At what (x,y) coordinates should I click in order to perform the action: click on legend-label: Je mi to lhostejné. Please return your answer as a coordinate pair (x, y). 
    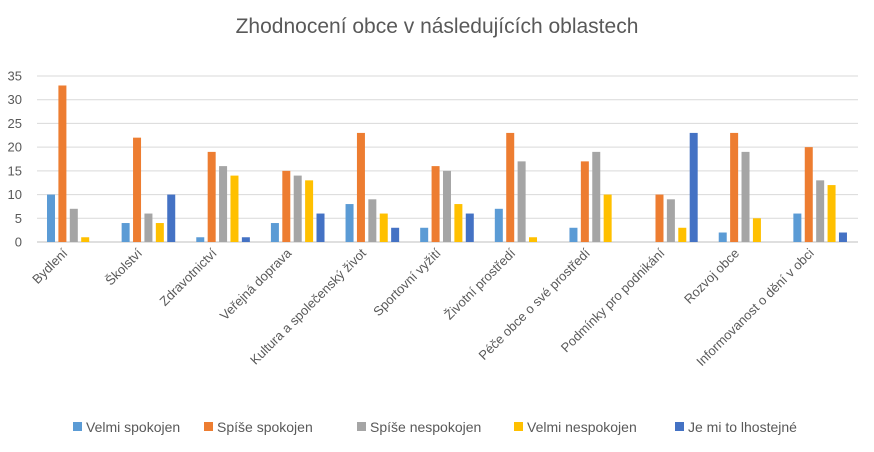
    Looking at the image, I should click on (742, 427).